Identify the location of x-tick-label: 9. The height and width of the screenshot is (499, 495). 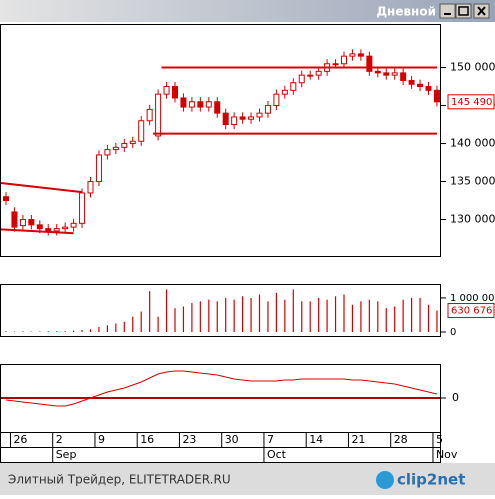
(101, 439).